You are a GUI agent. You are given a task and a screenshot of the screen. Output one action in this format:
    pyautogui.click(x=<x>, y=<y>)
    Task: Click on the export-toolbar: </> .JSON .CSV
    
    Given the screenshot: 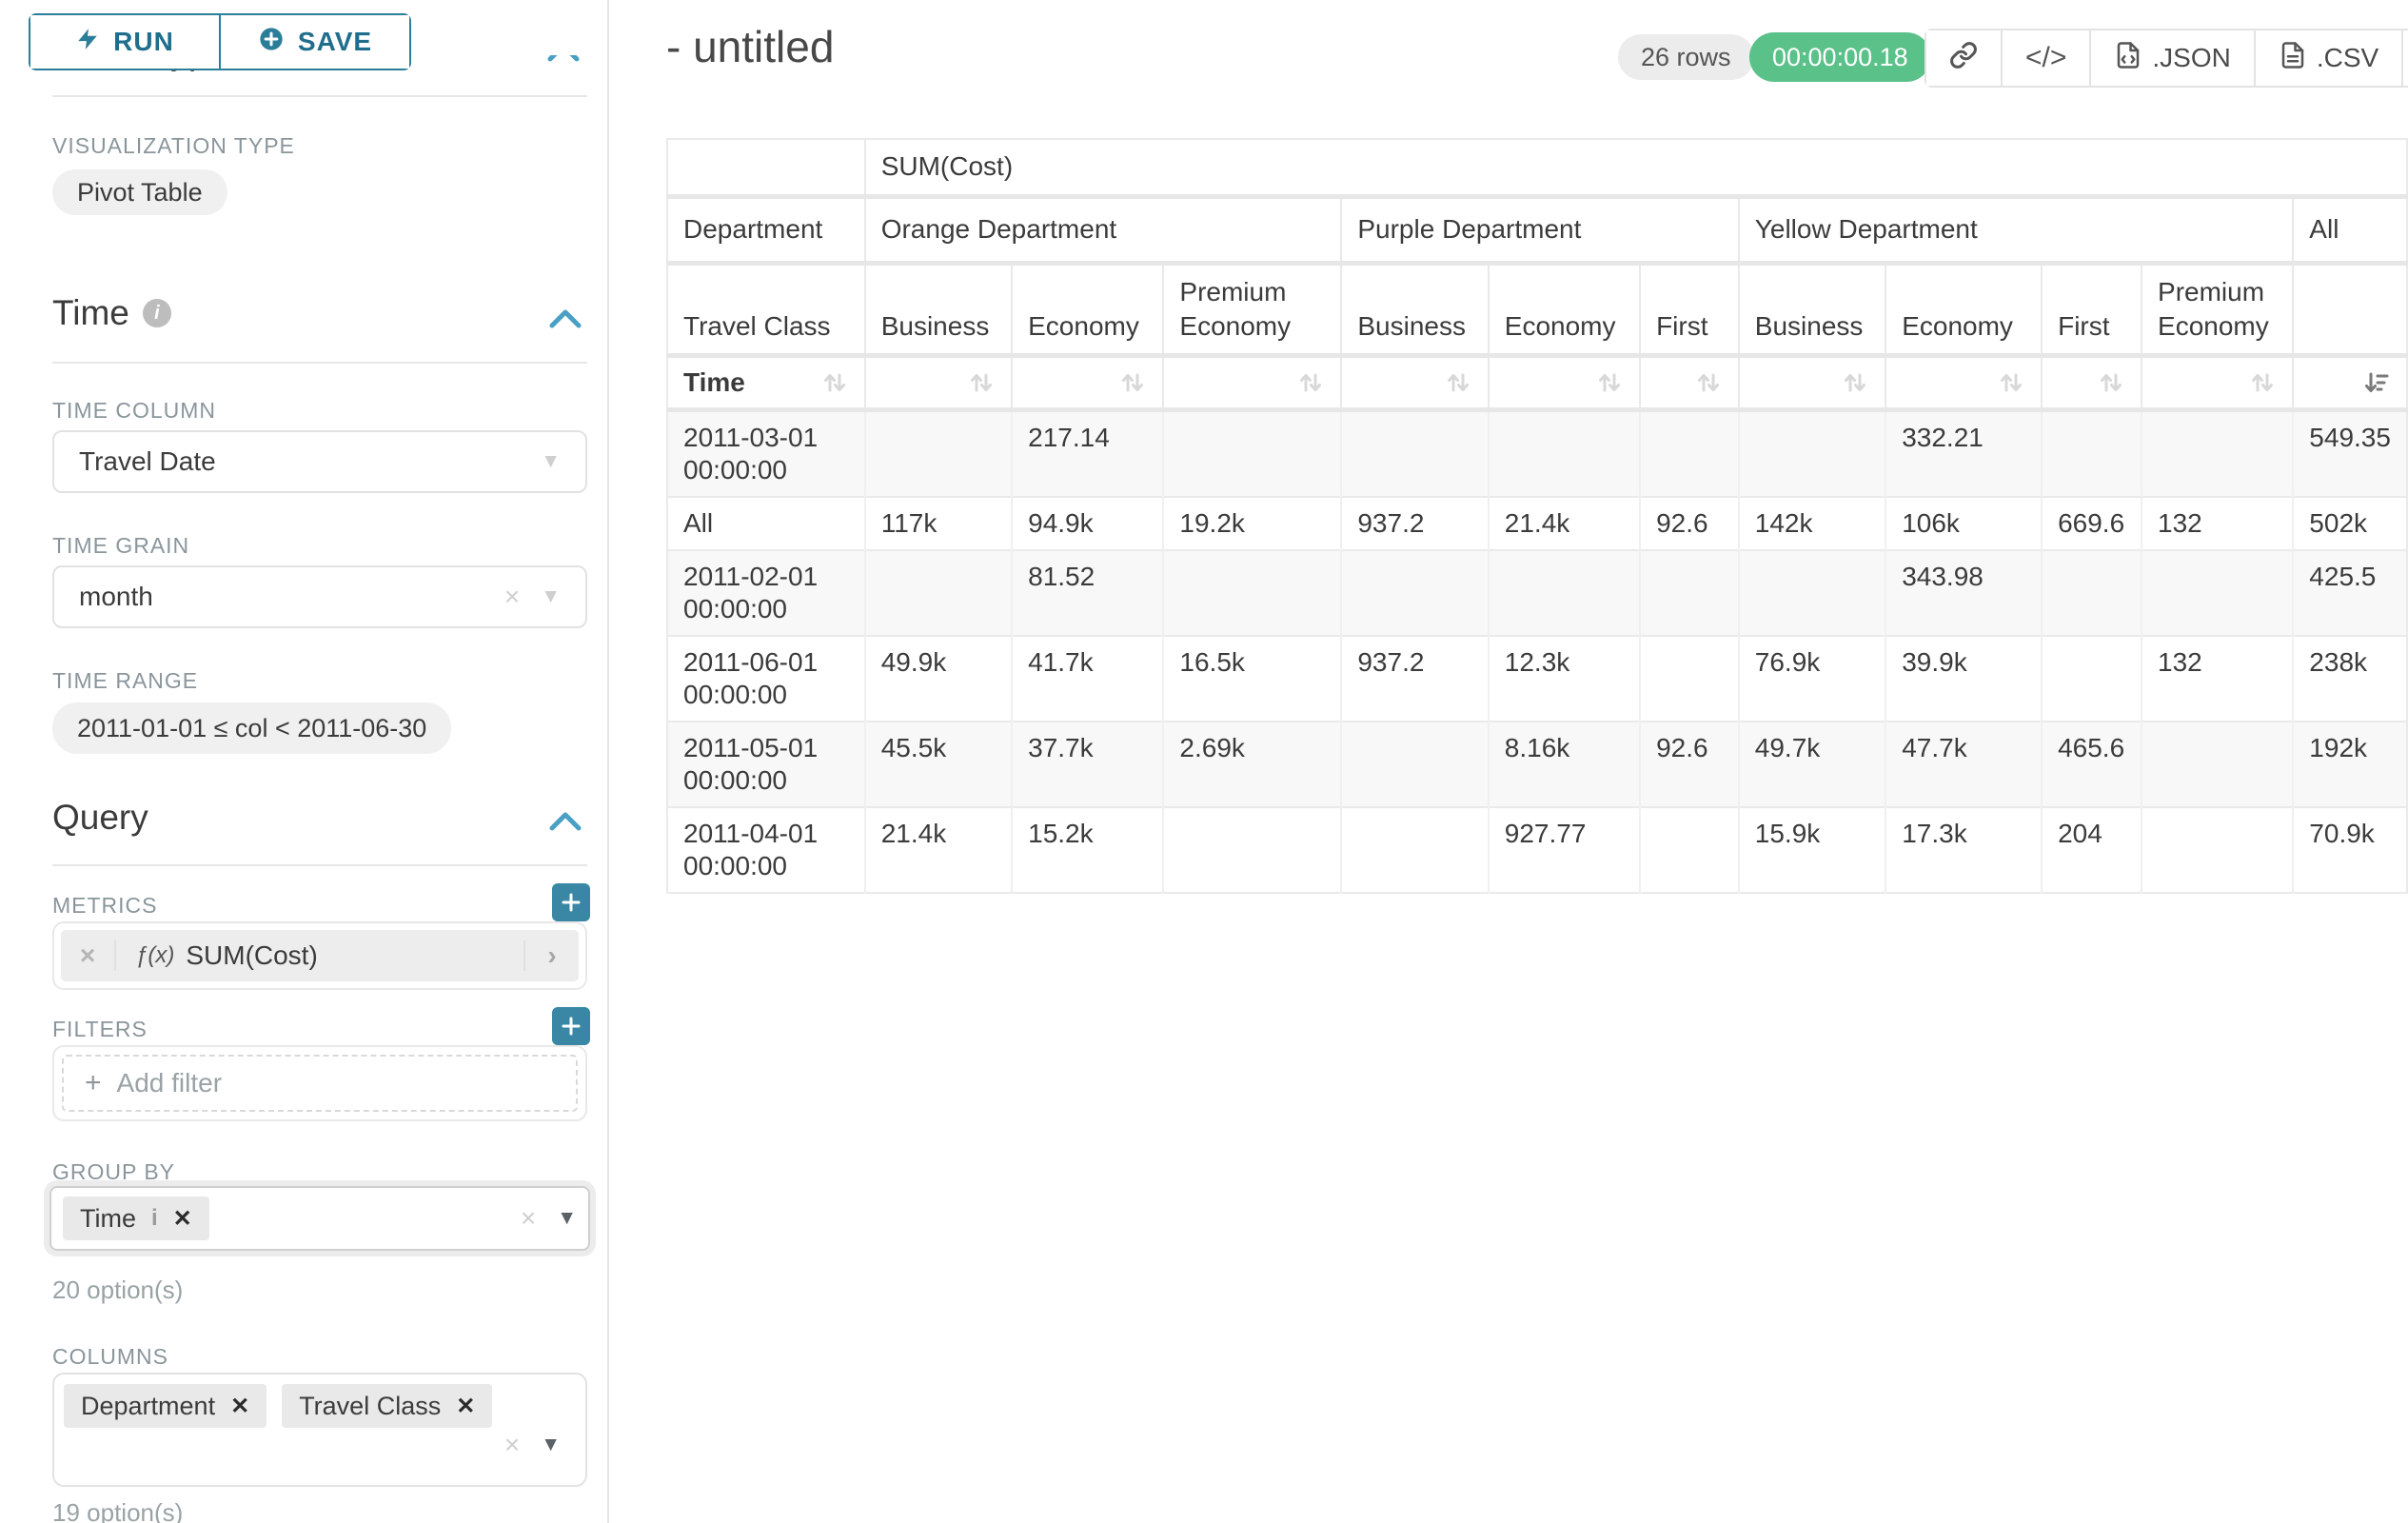 What is the action you would take?
    pyautogui.click(x=2166, y=59)
    